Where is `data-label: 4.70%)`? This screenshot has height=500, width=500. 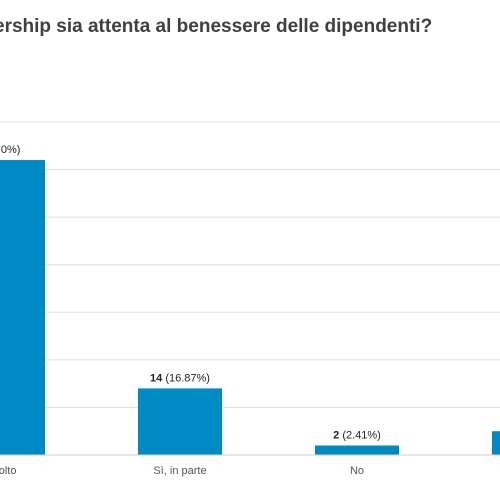 data-label: 4.70%) is located at coordinates (10, 150).